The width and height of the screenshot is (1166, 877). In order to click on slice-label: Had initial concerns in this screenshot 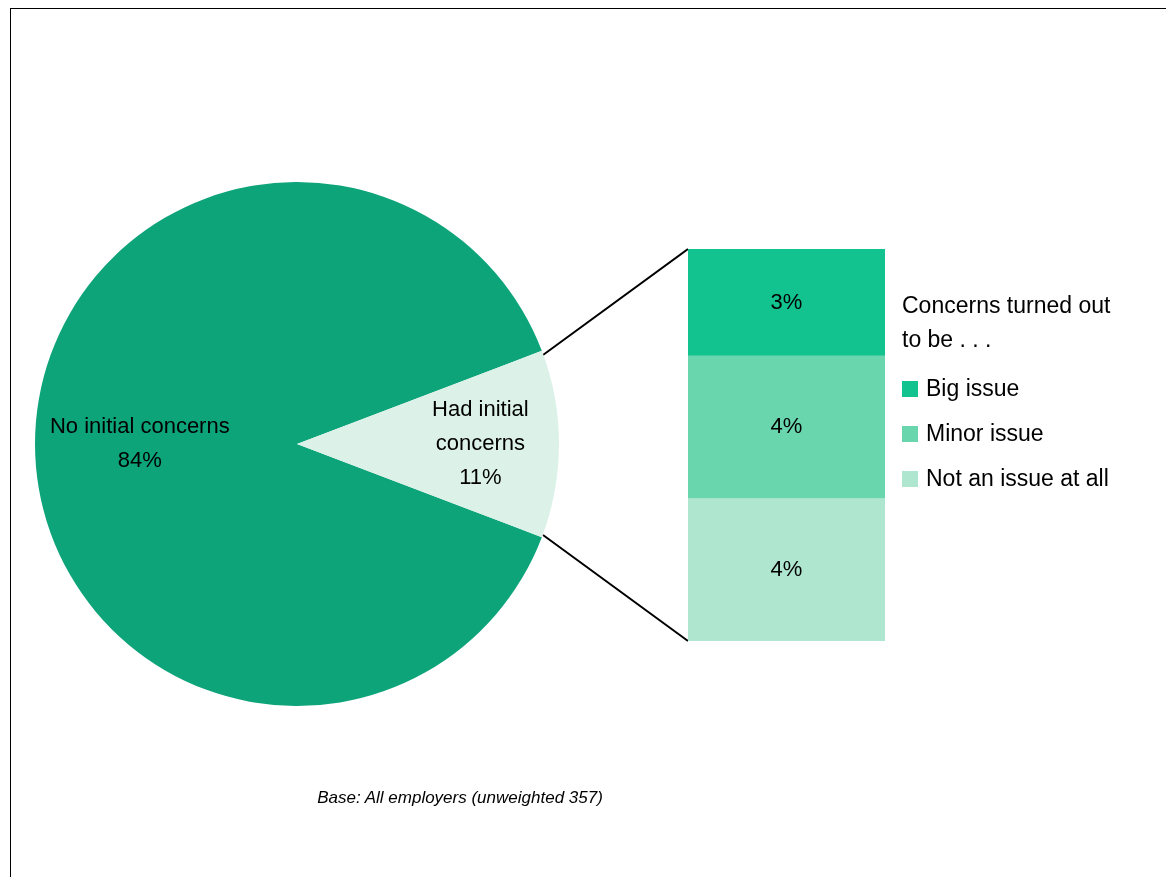, I will do `click(480, 426)`.